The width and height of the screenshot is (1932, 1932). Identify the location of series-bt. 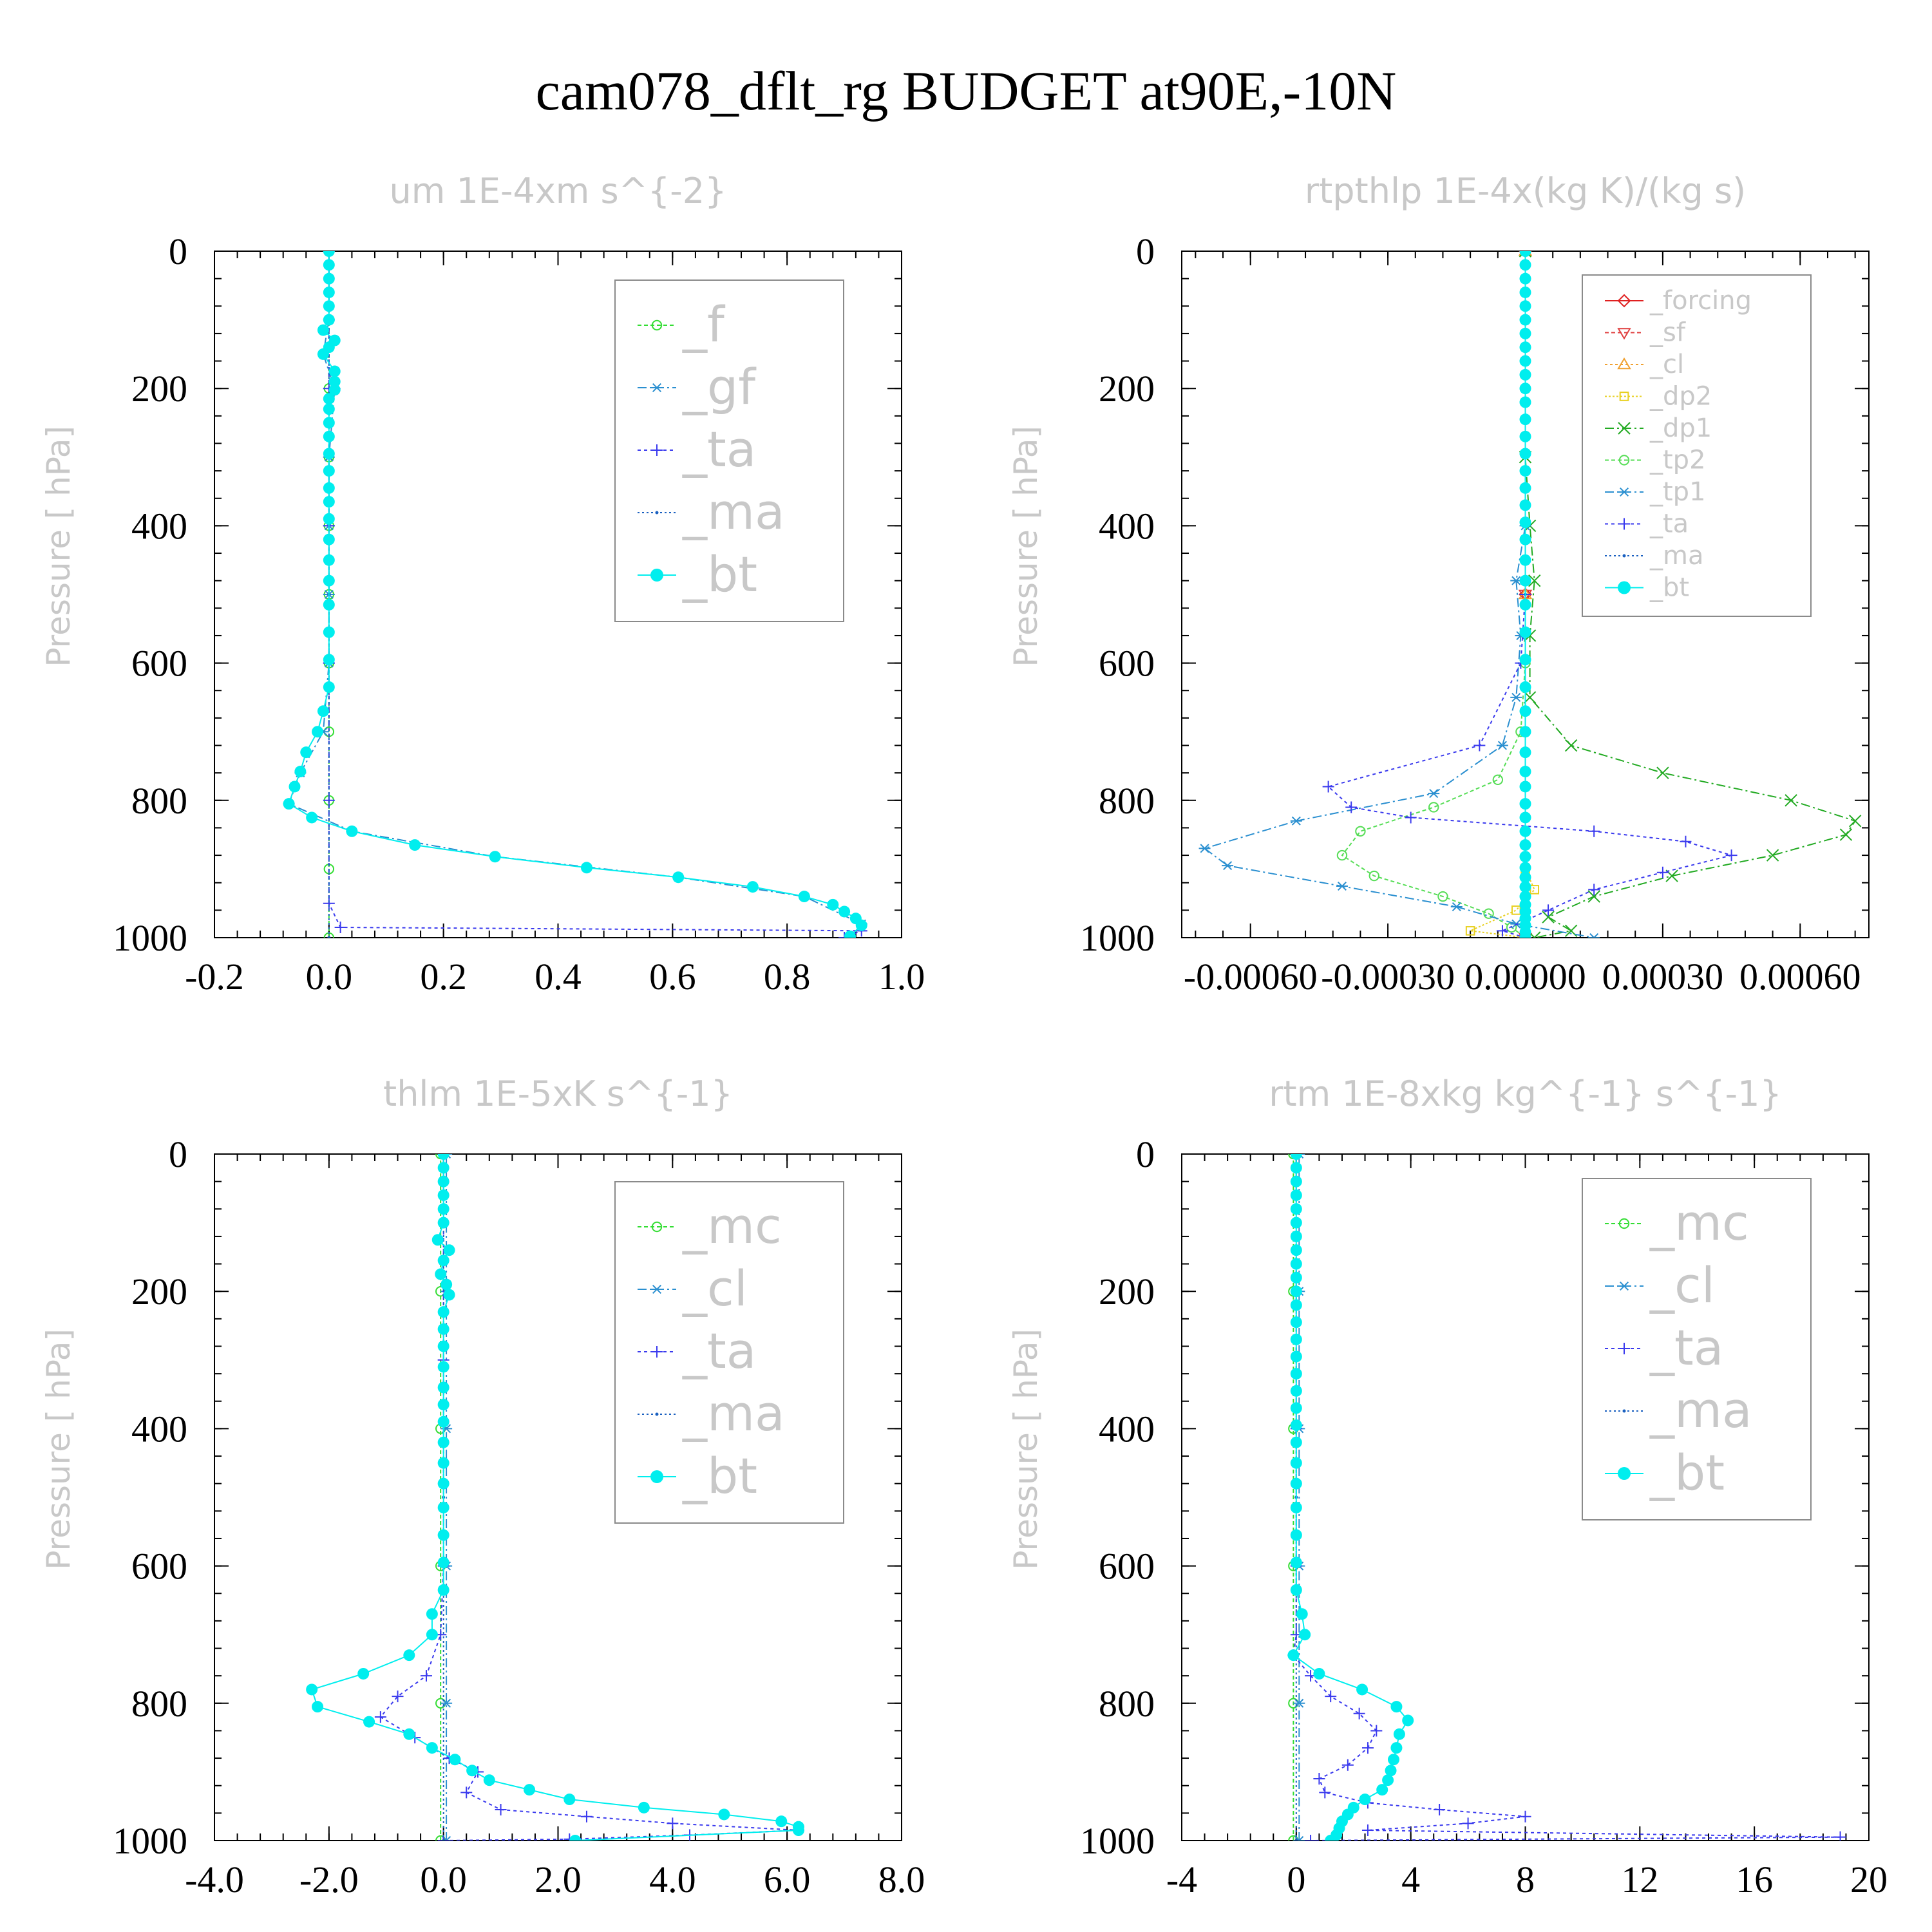
(1525, 594).